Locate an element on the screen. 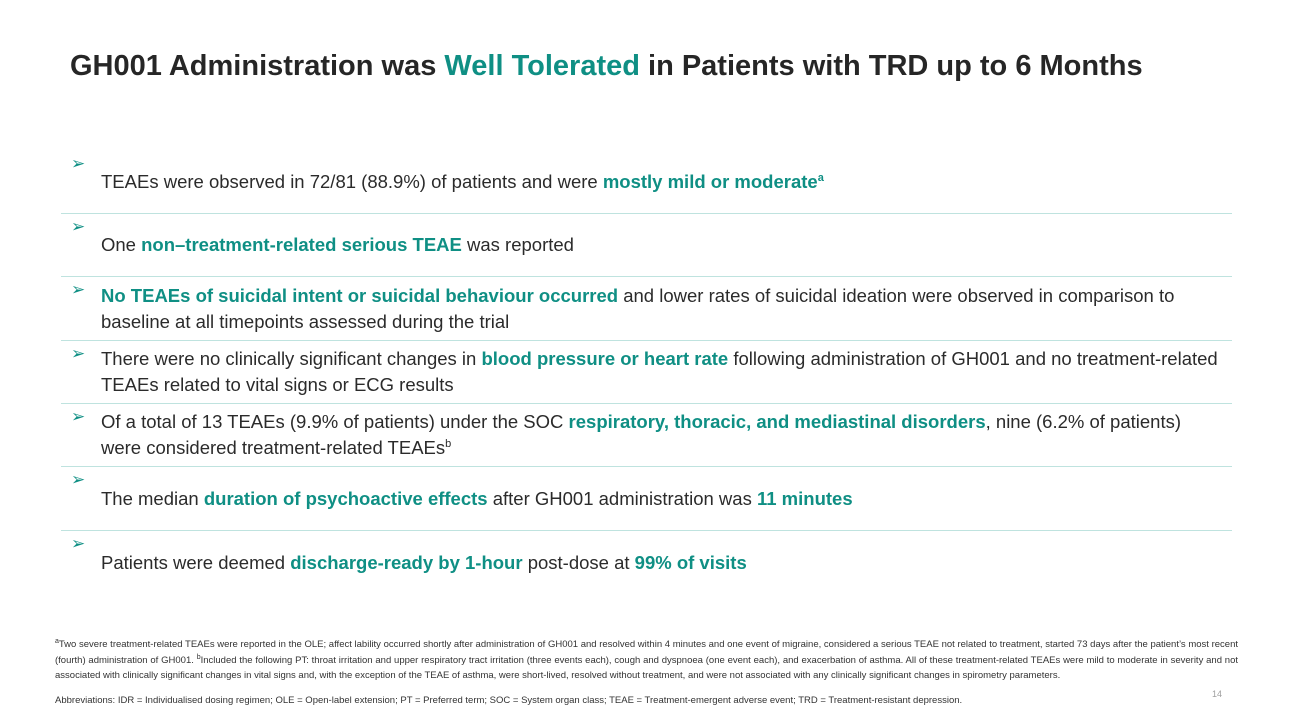 This screenshot has width=1293, height=728. title-highlight: Well Tolerated is located at coordinates (542, 66).